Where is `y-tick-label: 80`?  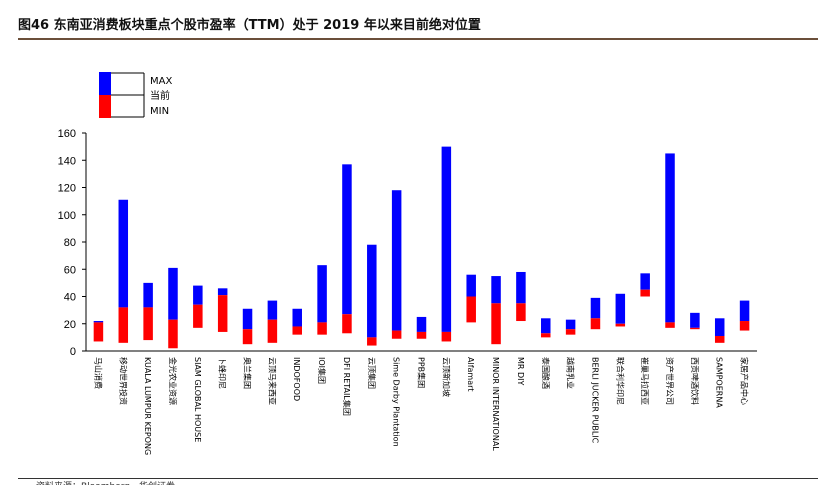 y-tick-label: 80 is located at coordinates (70, 243).